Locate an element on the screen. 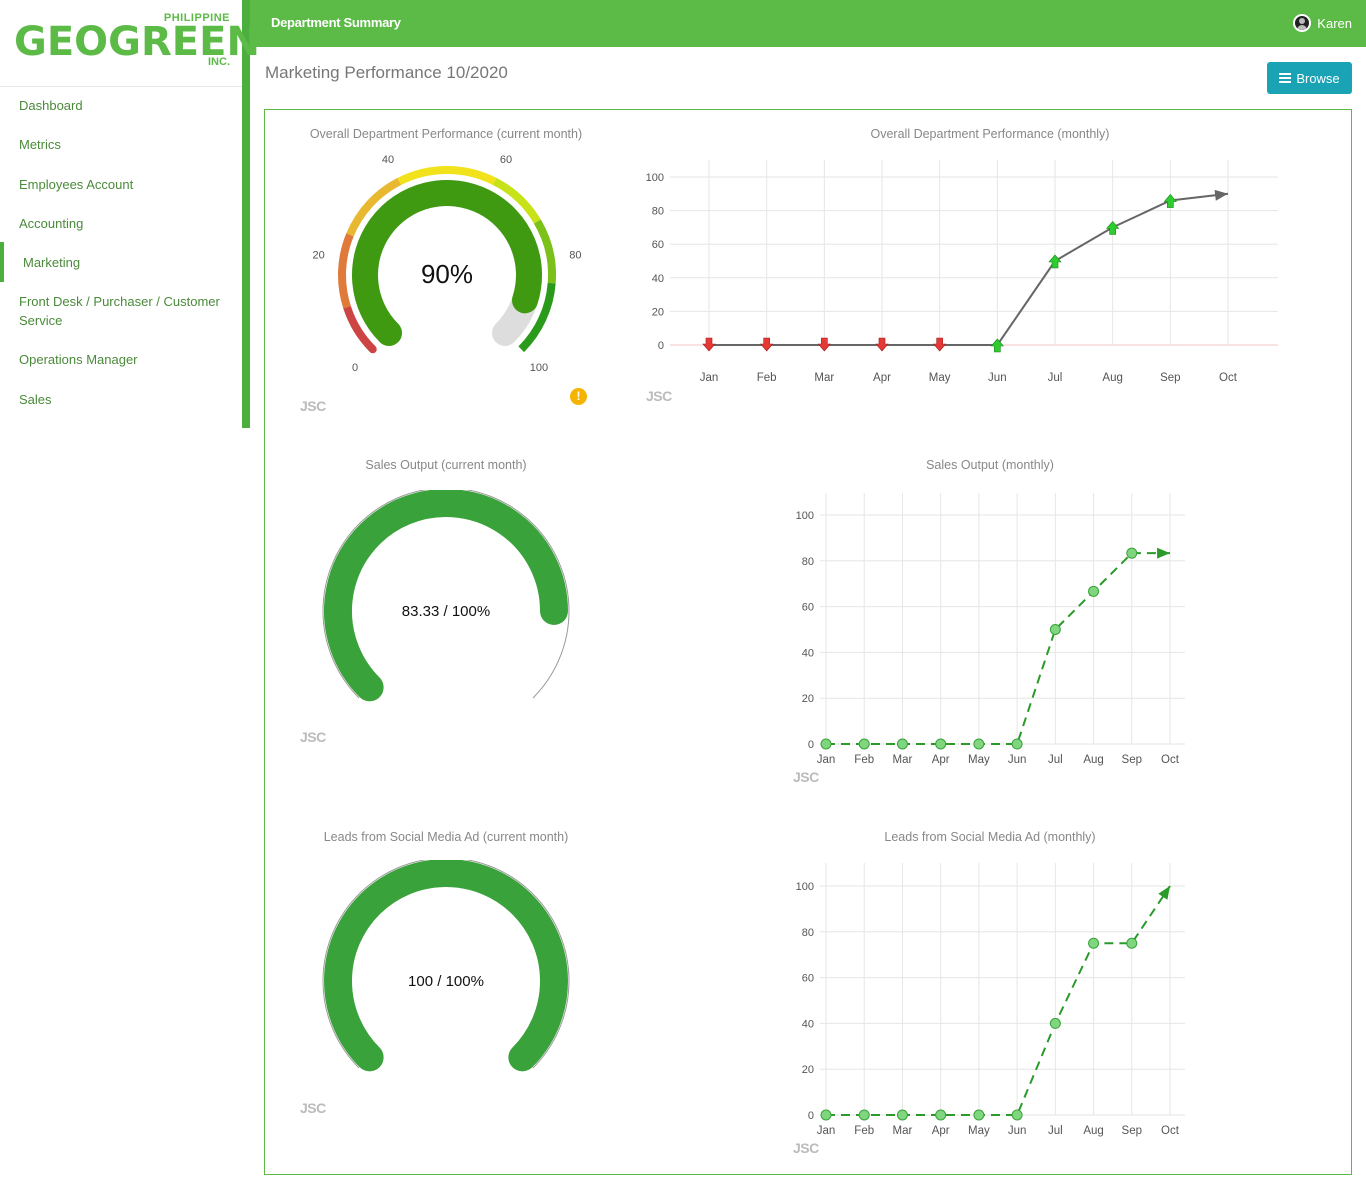 This screenshot has width=1366, height=1191. sidebar-item-accounting: Accounting is located at coordinates (51, 223).